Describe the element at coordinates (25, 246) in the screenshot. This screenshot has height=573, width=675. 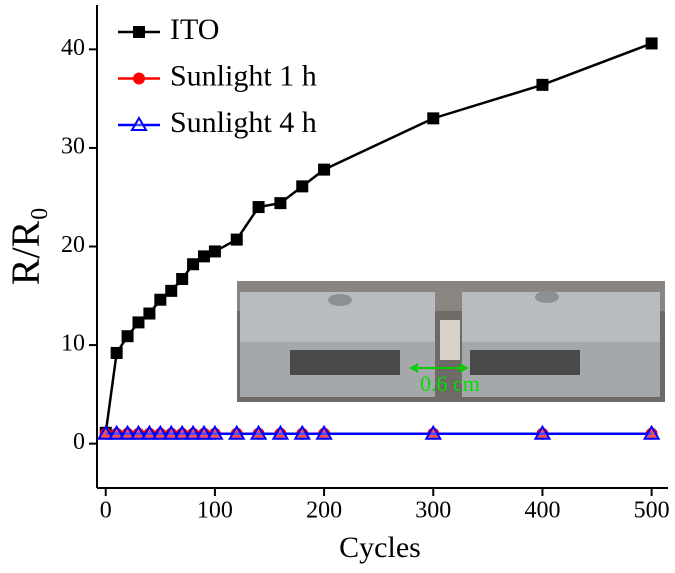
I see `y-axis-label: R/R₀` at that location.